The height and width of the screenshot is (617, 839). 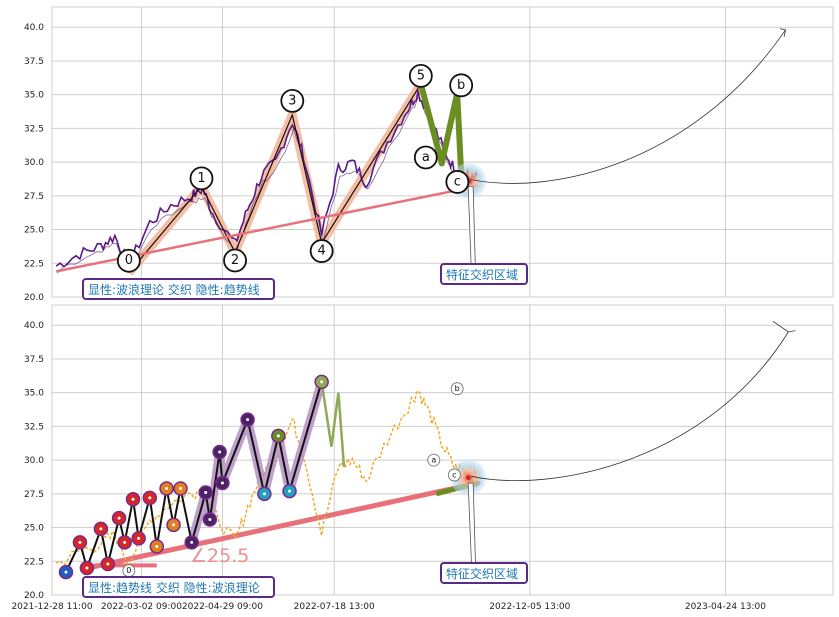 I want to click on top-zone-box-text: 特征交织区域, so click(x=482, y=274).